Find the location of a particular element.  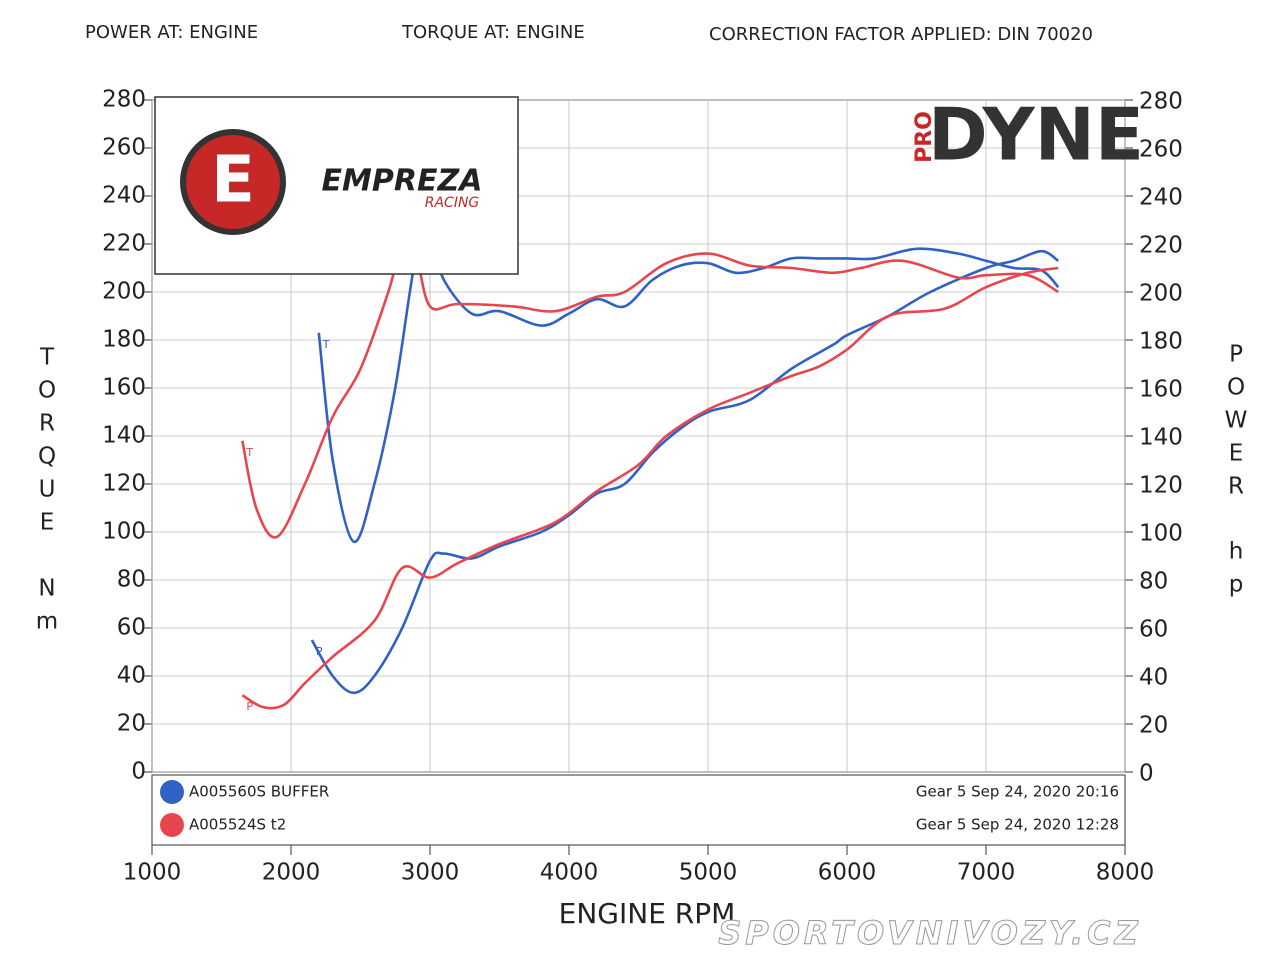

y-tick-label: 120 is located at coordinates (124, 484).